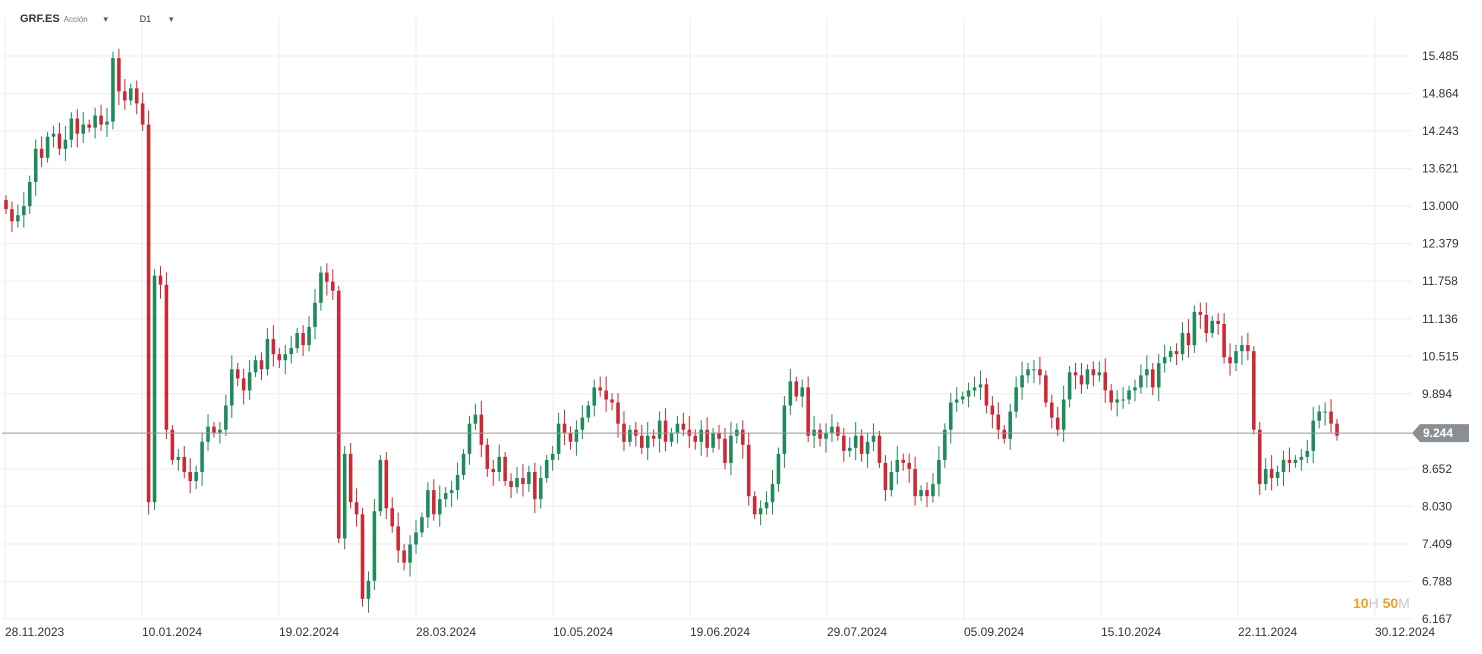 Image resolution: width=1482 pixels, height=654 pixels. I want to click on y-tick-label: 15.485, so click(1440, 56).